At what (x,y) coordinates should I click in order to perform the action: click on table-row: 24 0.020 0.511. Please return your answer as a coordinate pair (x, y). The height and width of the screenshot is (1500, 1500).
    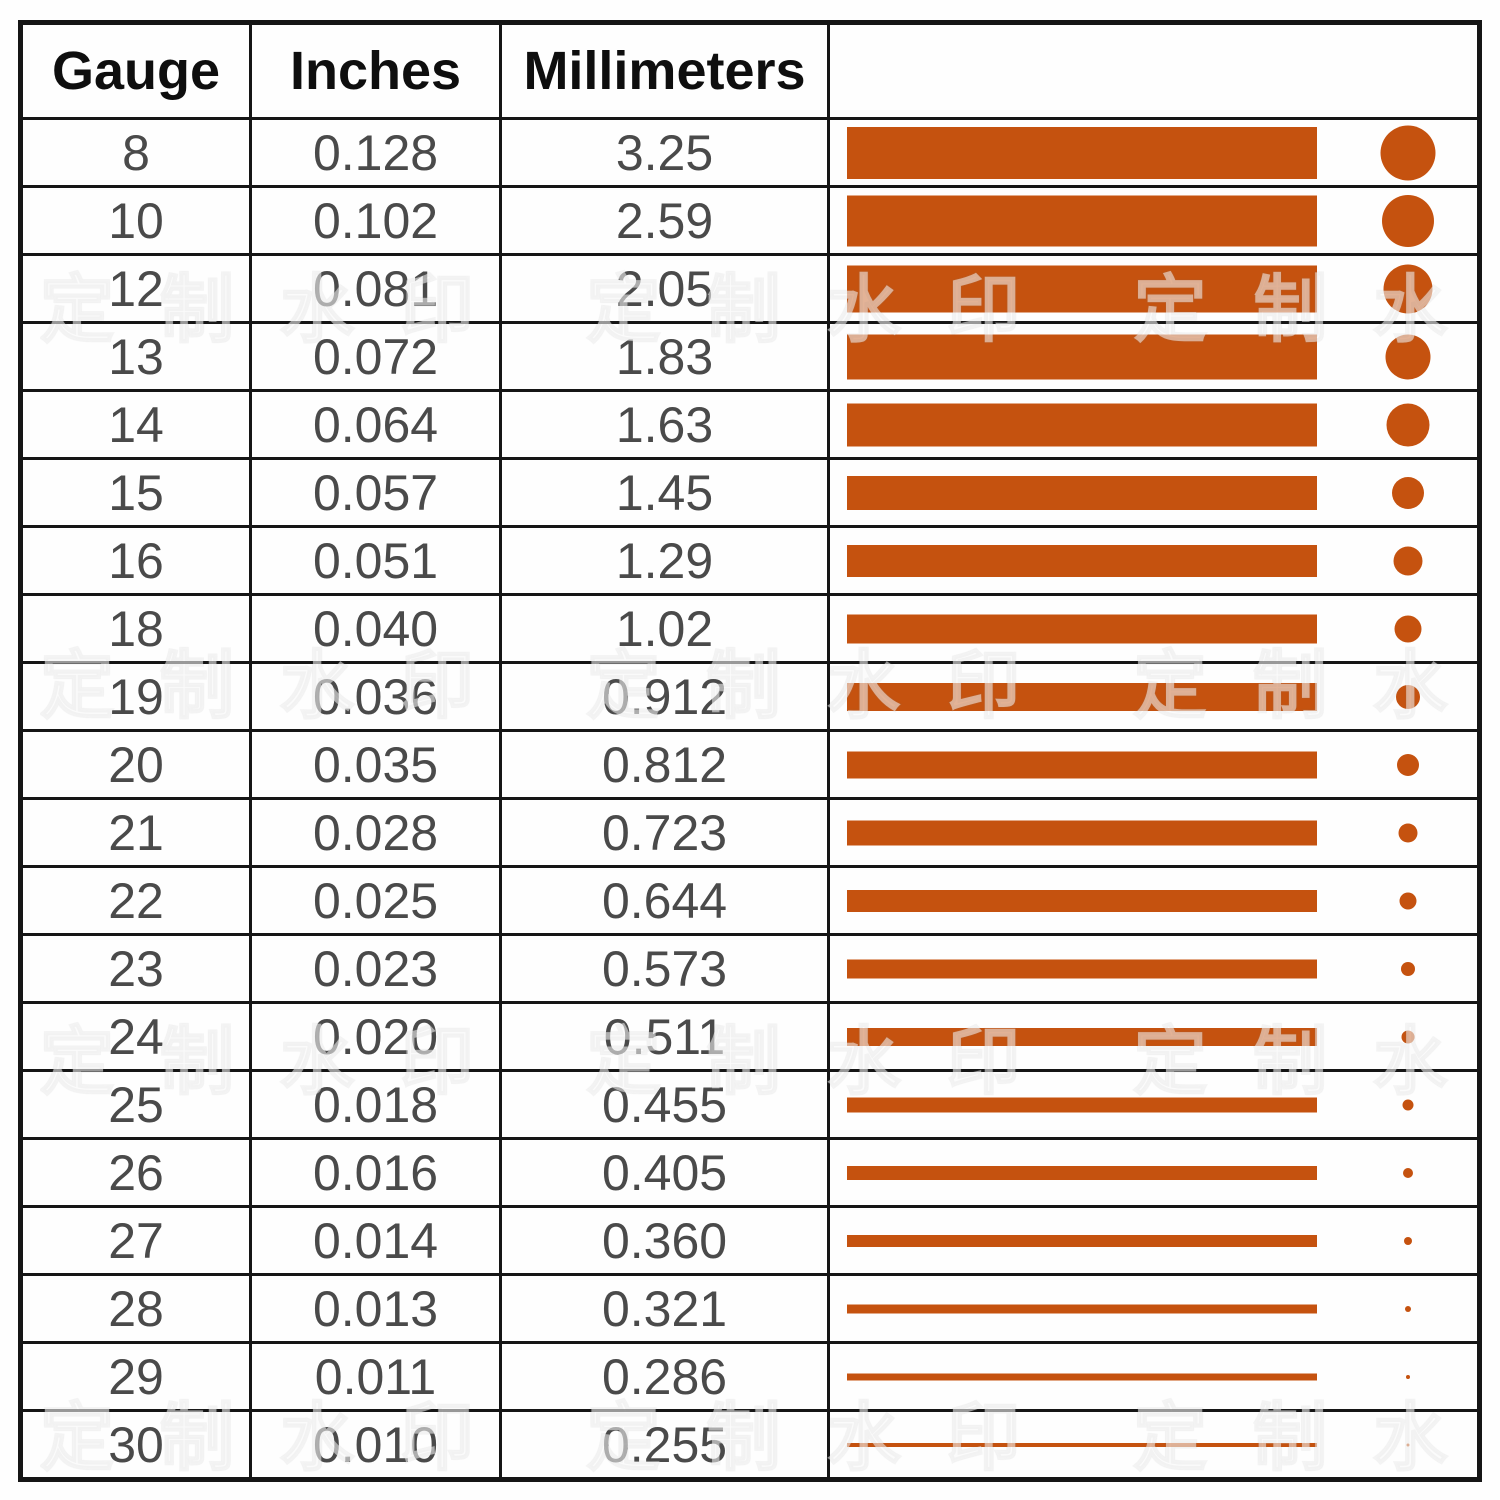
    Looking at the image, I should click on (750, 1036).